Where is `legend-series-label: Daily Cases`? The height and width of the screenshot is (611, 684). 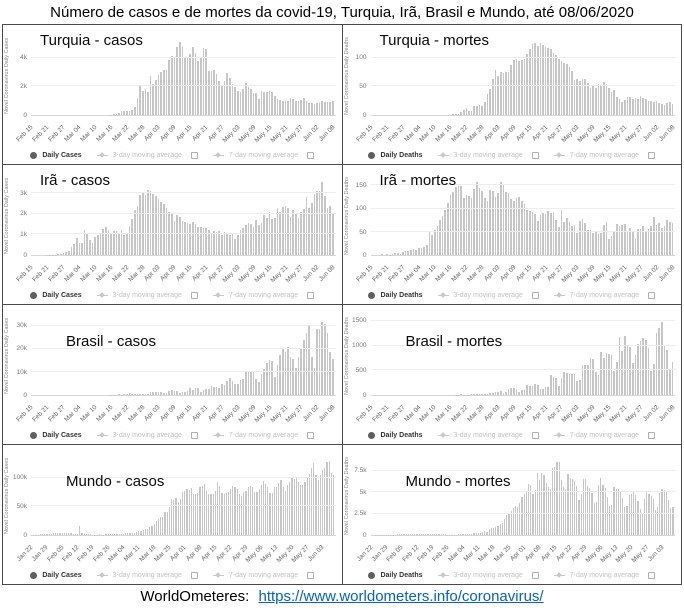 legend-series-label: Daily Cases is located at coordinates (62, 295).